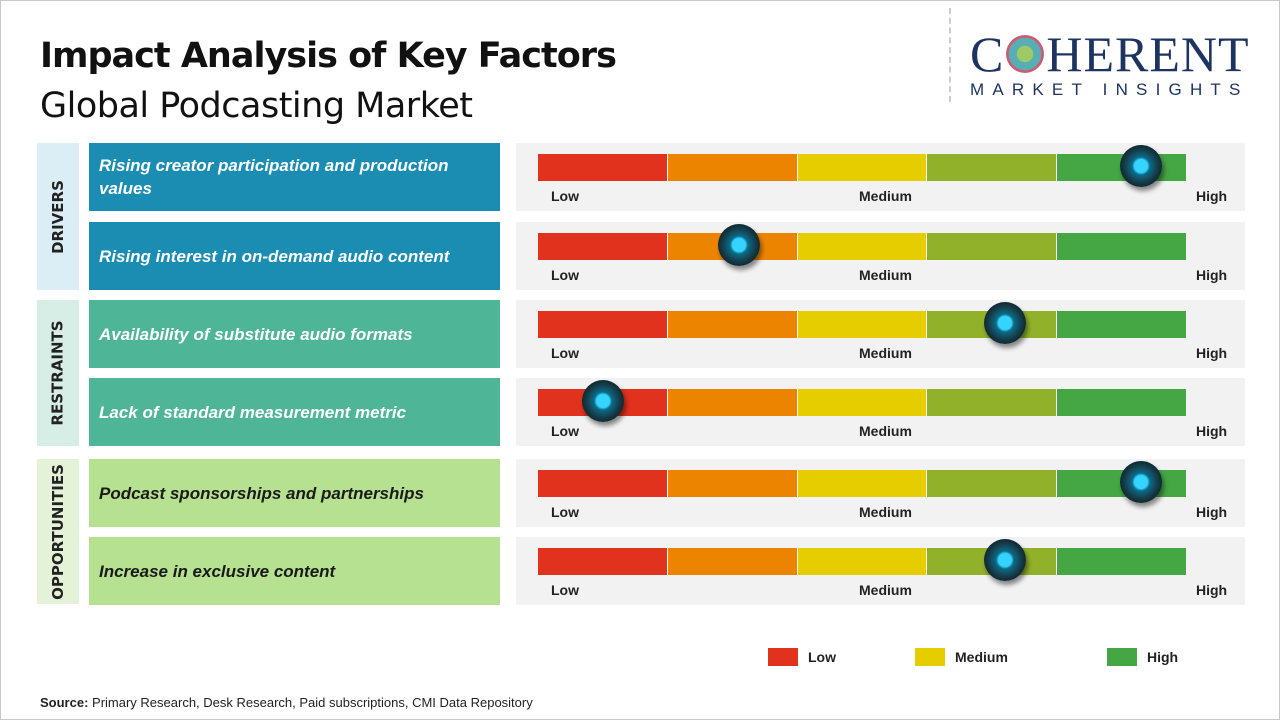 Image resolution: width=1280 pixels, height=720 pixels. What do you see at coordinates (256, 334) in the screenshot?
I see `factor-label: Availability of substitute audio formats` at bounding box center [256, 334].